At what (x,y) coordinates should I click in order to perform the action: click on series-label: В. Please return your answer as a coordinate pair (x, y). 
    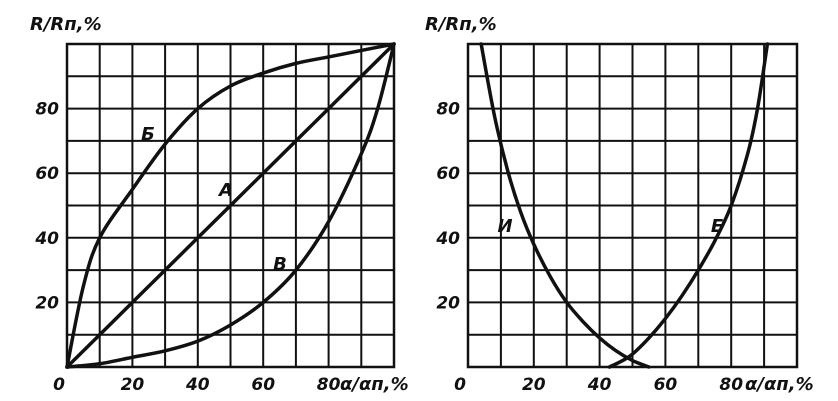
    Looking at the image, I should click on (280, 264).